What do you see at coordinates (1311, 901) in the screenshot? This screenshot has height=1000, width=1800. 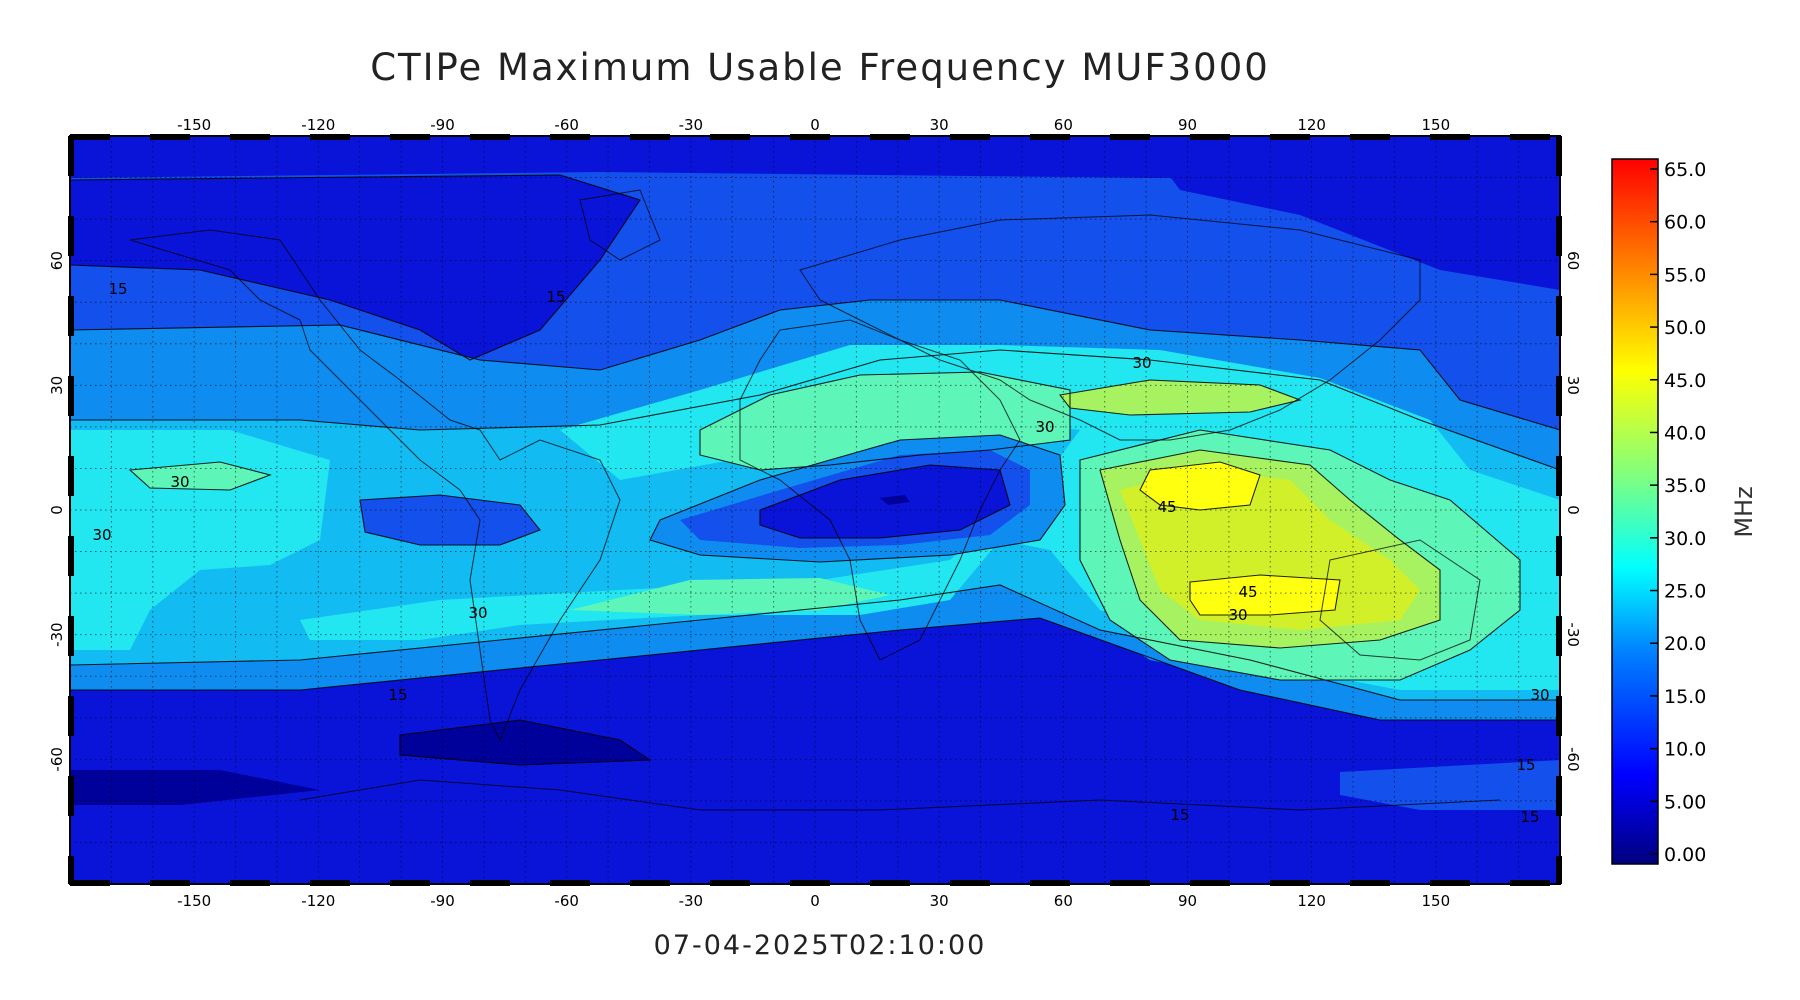 I see `x-tick-label-bottom: 120` at bounding box center [1311, 901].